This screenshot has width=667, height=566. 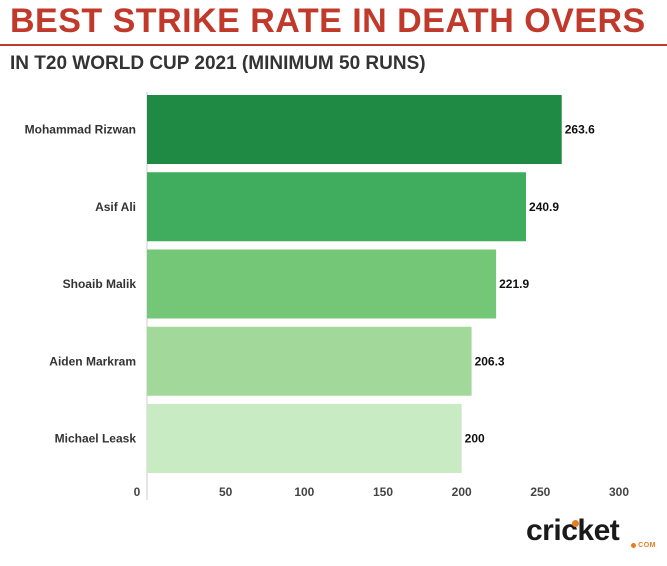 I want to click on chart-title: BEST STRIKE RATE IN DEATH OVERS, so click(x=328, y=21).